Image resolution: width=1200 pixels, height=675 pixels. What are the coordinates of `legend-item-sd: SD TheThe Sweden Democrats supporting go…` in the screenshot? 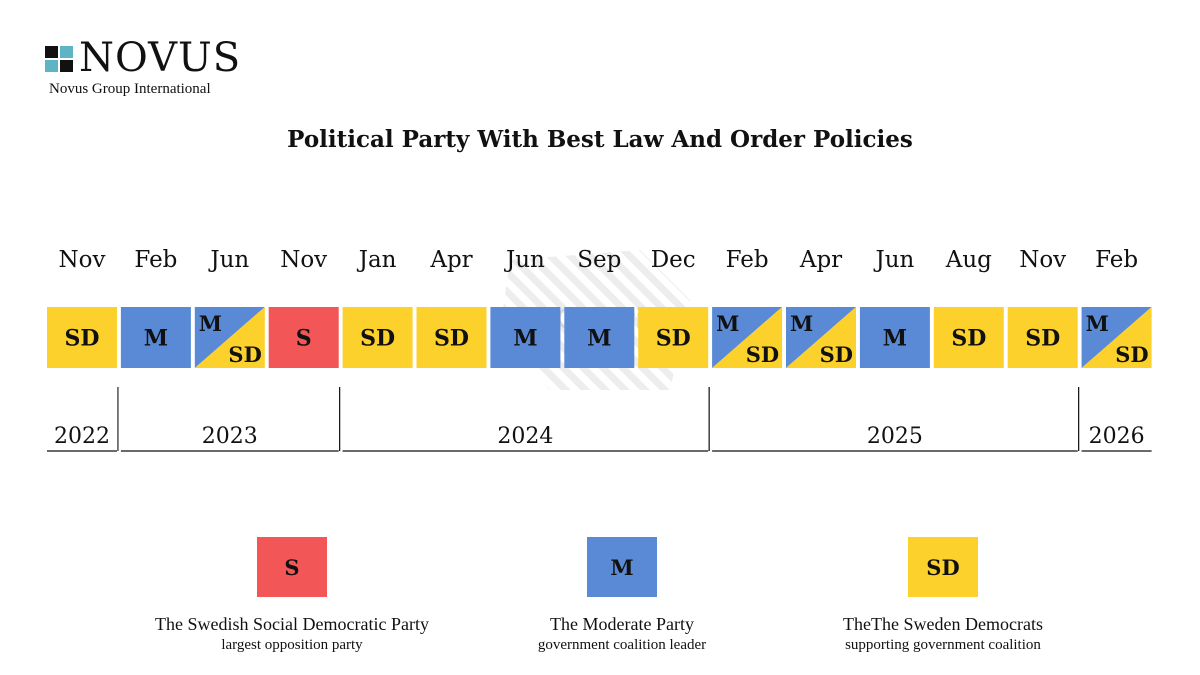 It's located at (943, 596).